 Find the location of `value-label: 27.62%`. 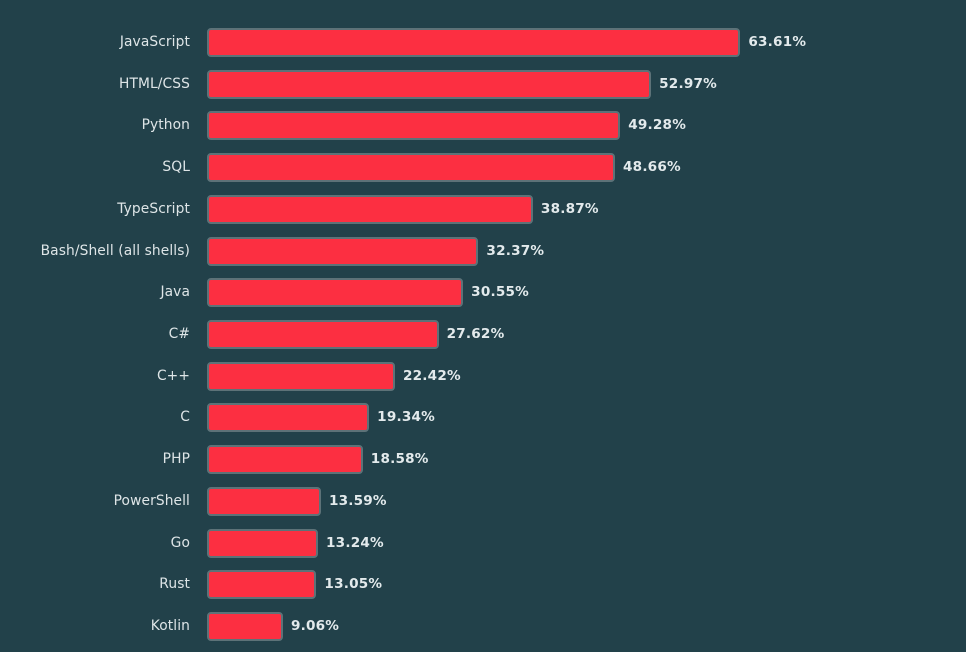

value-label: 27.62% is located at coordinates (475, 334).